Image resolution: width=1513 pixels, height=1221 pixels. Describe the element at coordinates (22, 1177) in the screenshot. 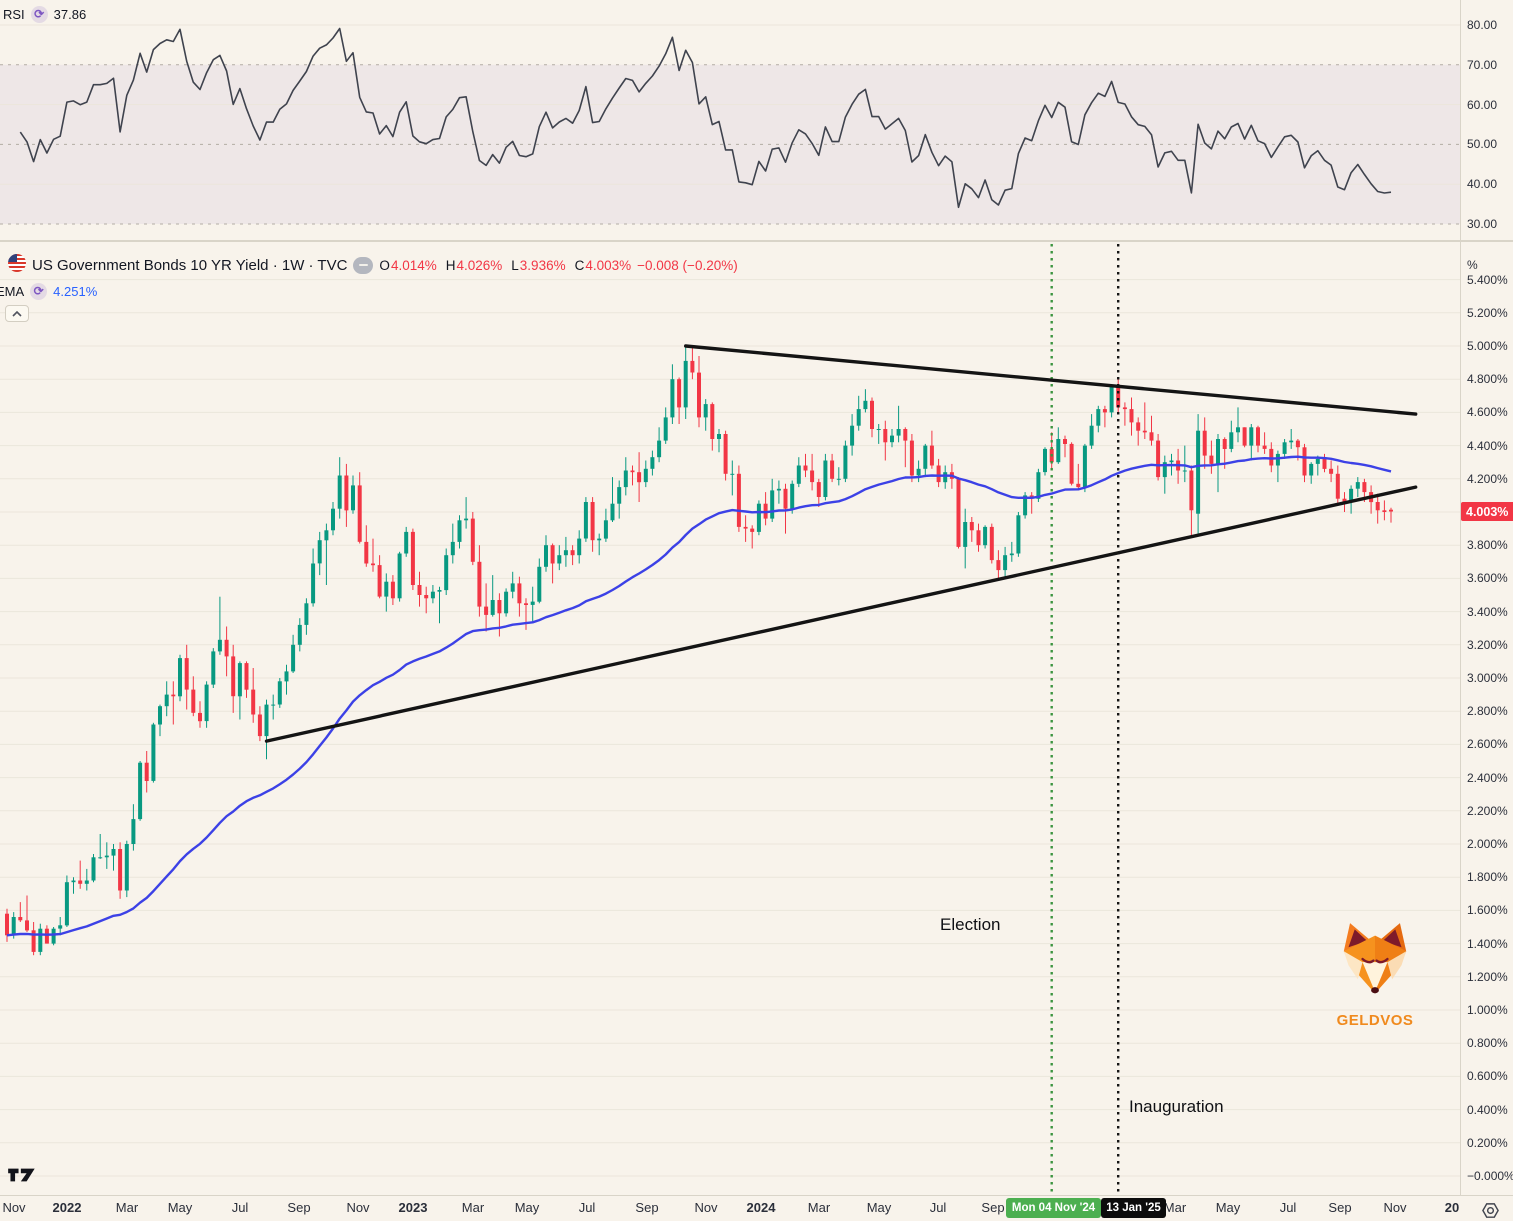

I see `tradingview-logo` at that location.